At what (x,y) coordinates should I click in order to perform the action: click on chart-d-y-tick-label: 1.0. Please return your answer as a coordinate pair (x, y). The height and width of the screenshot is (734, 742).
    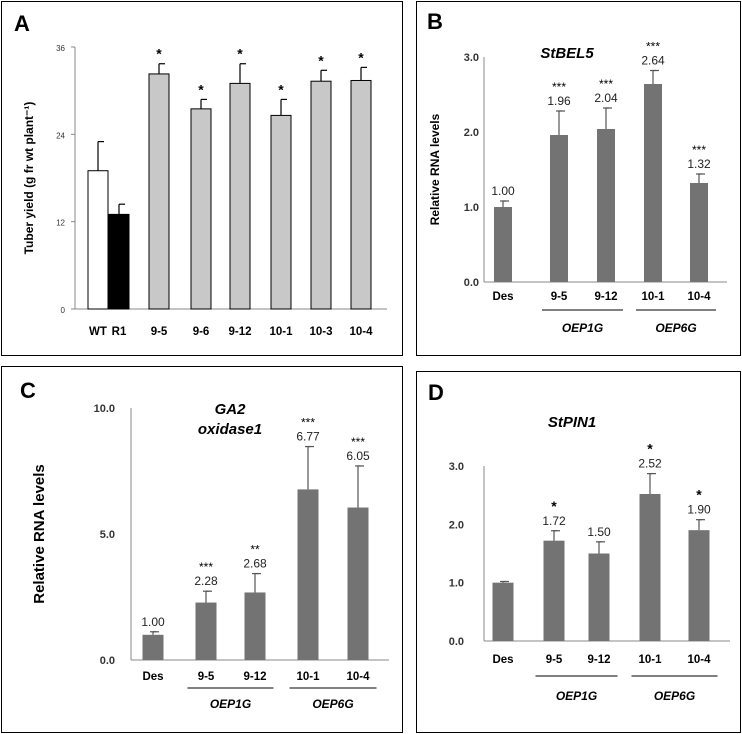
    Looking at the image, I should click on (456, 584).